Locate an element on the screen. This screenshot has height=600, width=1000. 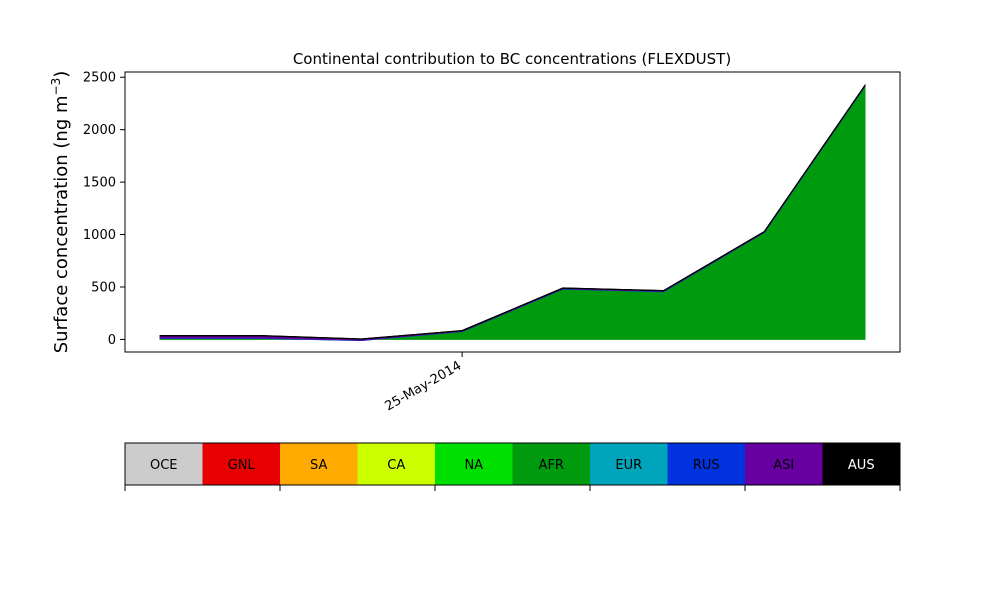
legend-label-aus: AUS is located at coordinates (861, 465).